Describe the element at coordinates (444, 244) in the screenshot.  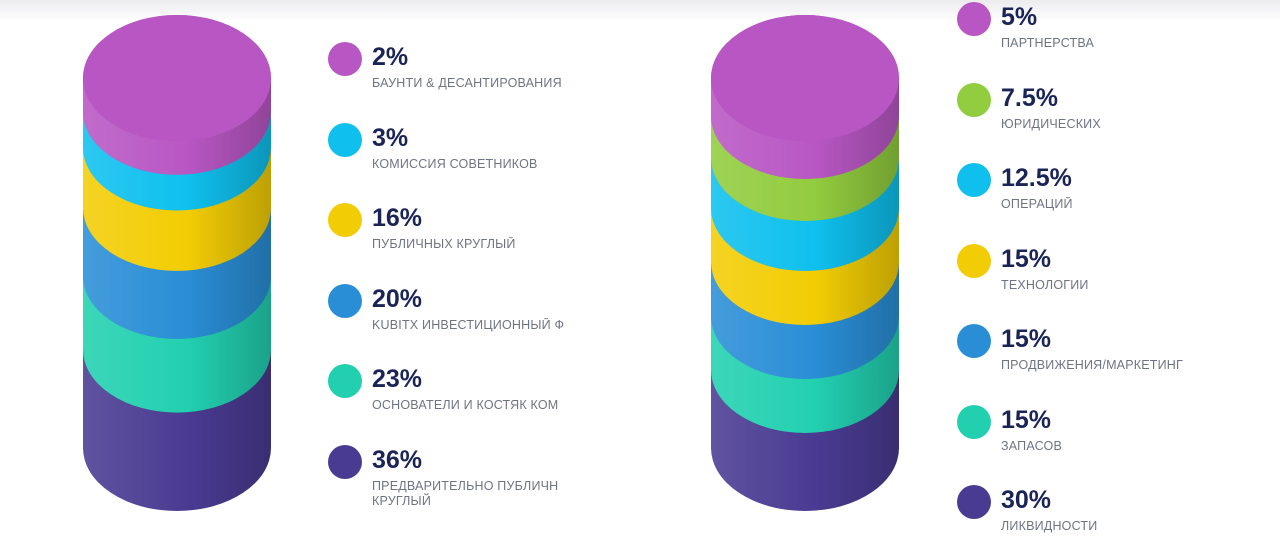
I see `legend-label: Публичных круглый` at that location.